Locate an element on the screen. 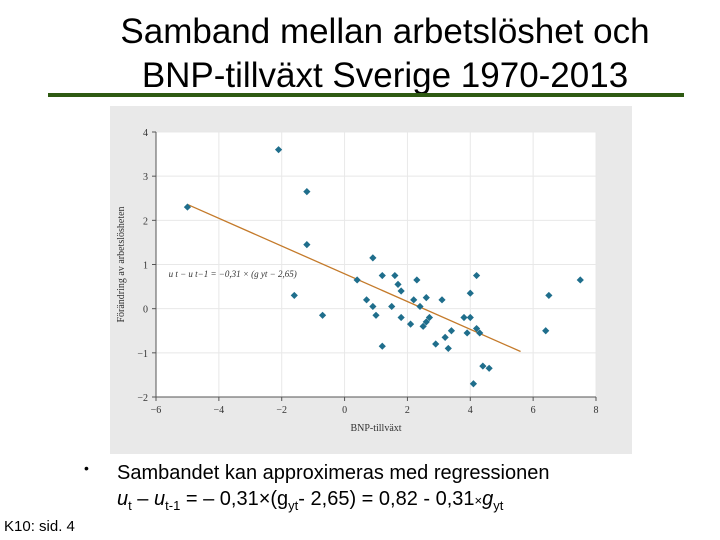 The height and width of the screenshot is (540, 720). x-tick-label: 4 is located at coordinates (470, 410).